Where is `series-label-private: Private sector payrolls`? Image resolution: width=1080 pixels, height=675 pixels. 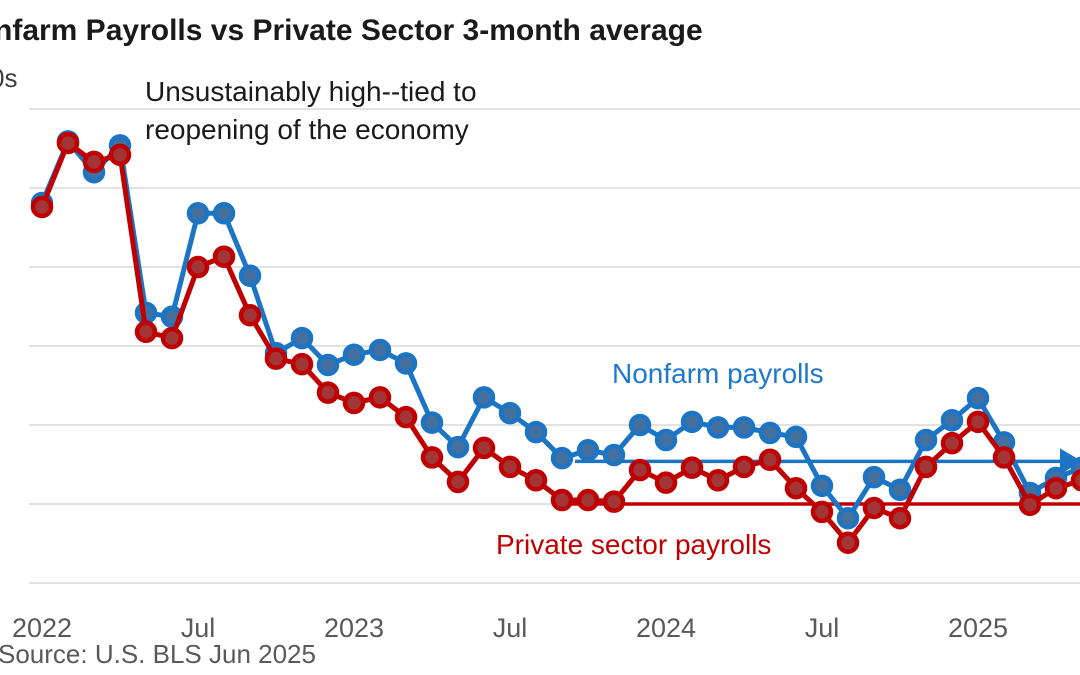 series-label-private: Private sector payrolls is located at coordinates (633, 544).